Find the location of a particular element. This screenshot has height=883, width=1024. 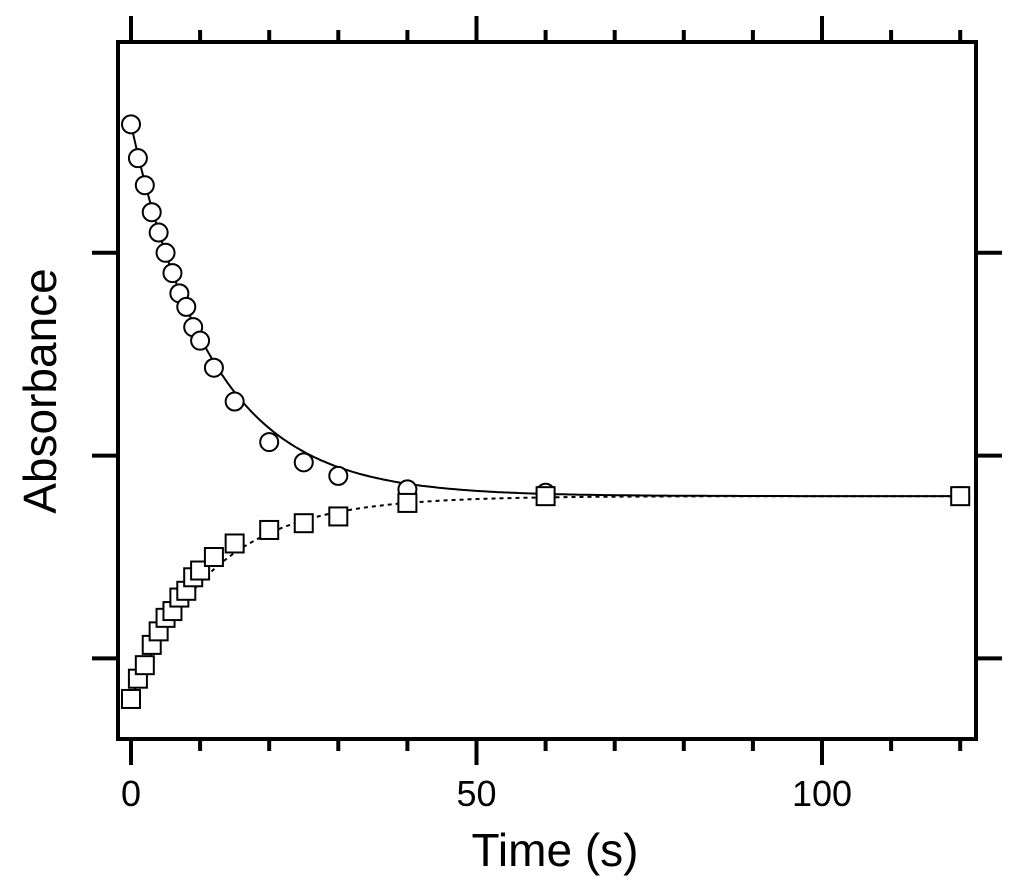

y-axis-label: Absorbance is located at coordinates (40, 391).